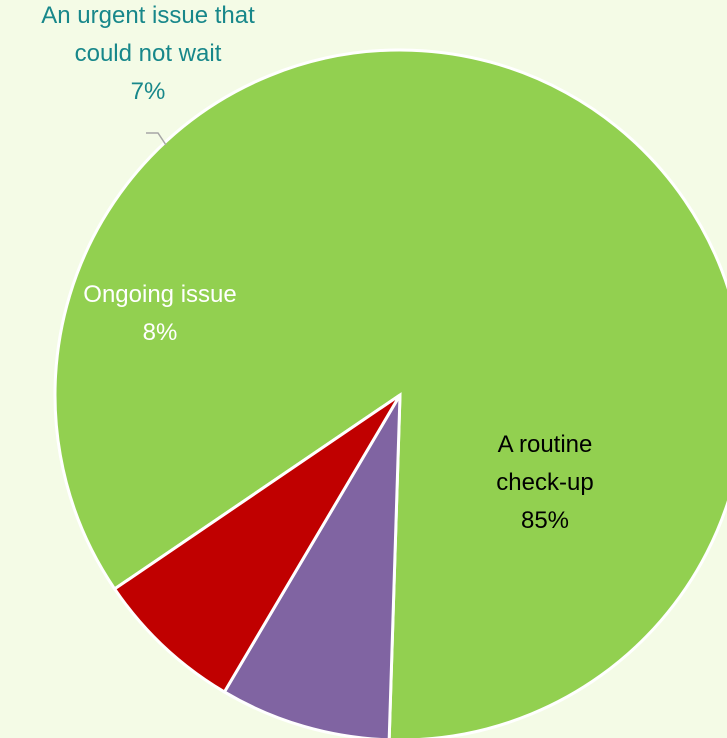 The image size is (727, 738). What do you see at coordinates (148, 15) in the screenshot?
I see `data-label-line: An urgent issue that` at bounding box center [148, 15].